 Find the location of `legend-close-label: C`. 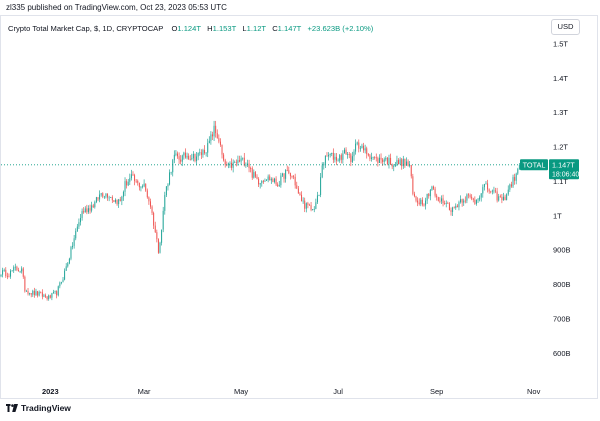

legend-close-label: C is located at coordinates (275, 28).